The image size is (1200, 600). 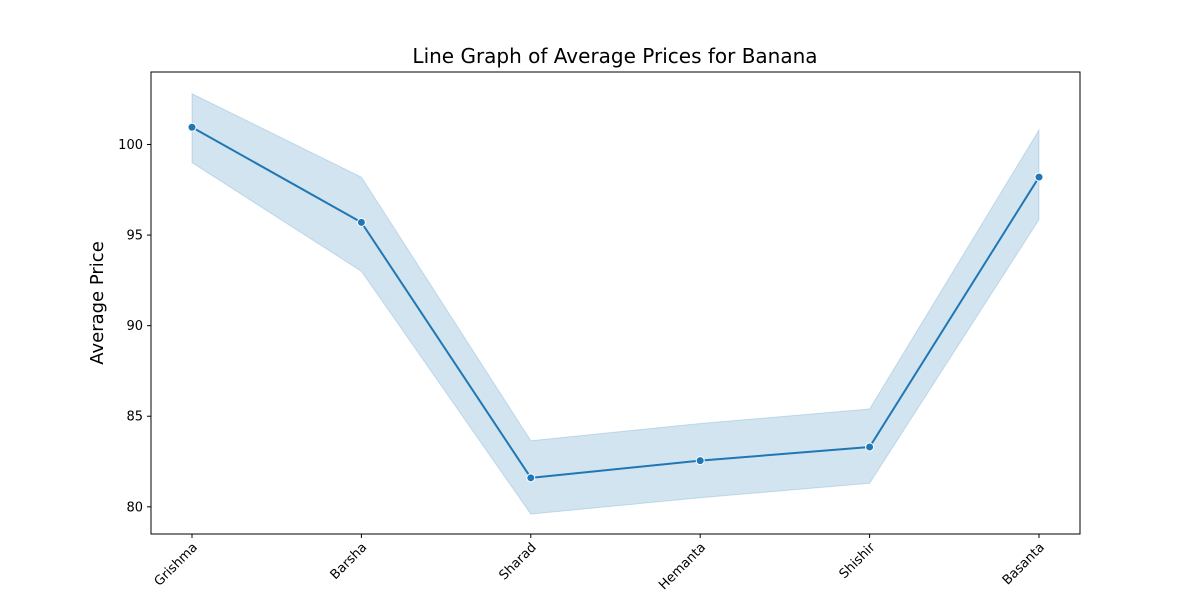 What do you see at coordinates (97, 303) in the screenshot?
I see `y-axis-label: Average Price` at bounding box center [97, 303].